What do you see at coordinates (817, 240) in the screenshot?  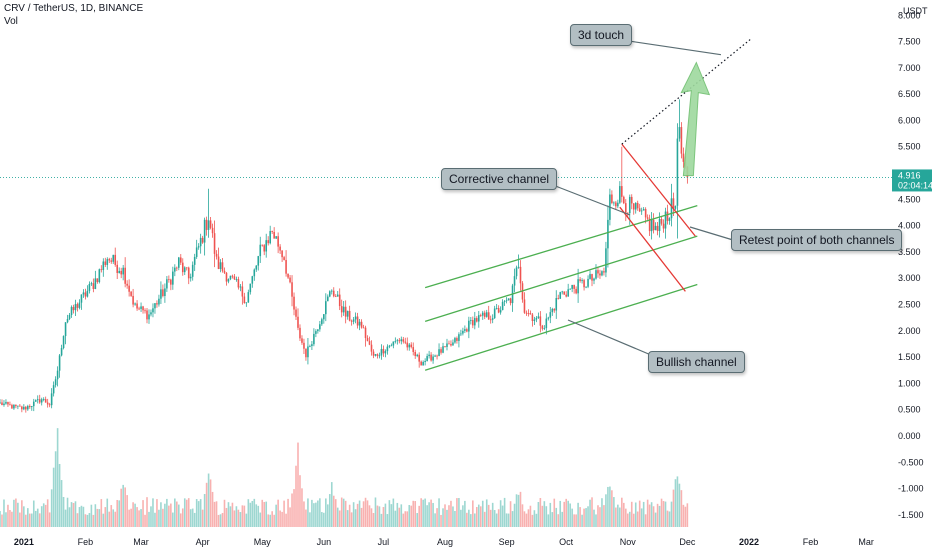 I see `callout-retest-point: Retest point of both channels` at bounding box center [817, 240].